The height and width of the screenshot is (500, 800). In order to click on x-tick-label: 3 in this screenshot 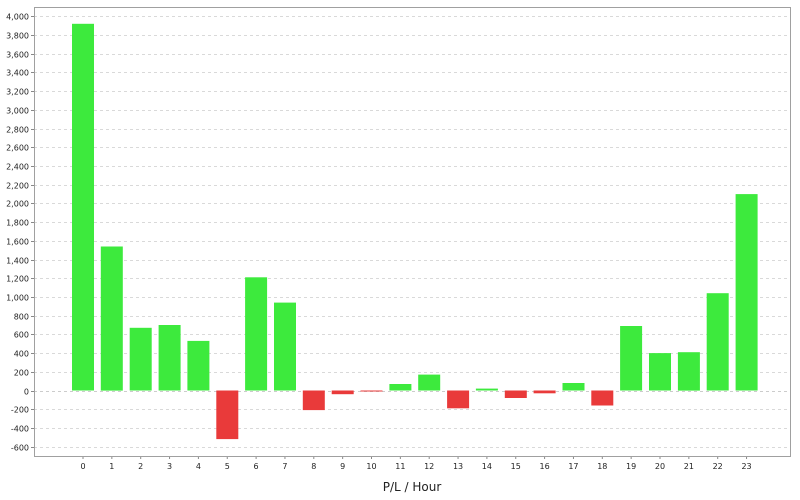, I will do `click(169, 466)`.